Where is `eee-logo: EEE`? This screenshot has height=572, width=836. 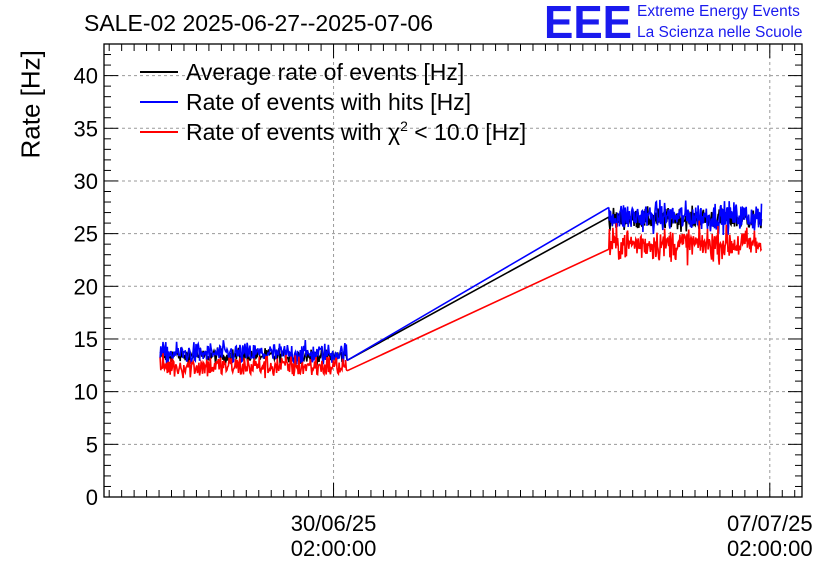 eee-logo: EEE is located at coordinates (588, 22).